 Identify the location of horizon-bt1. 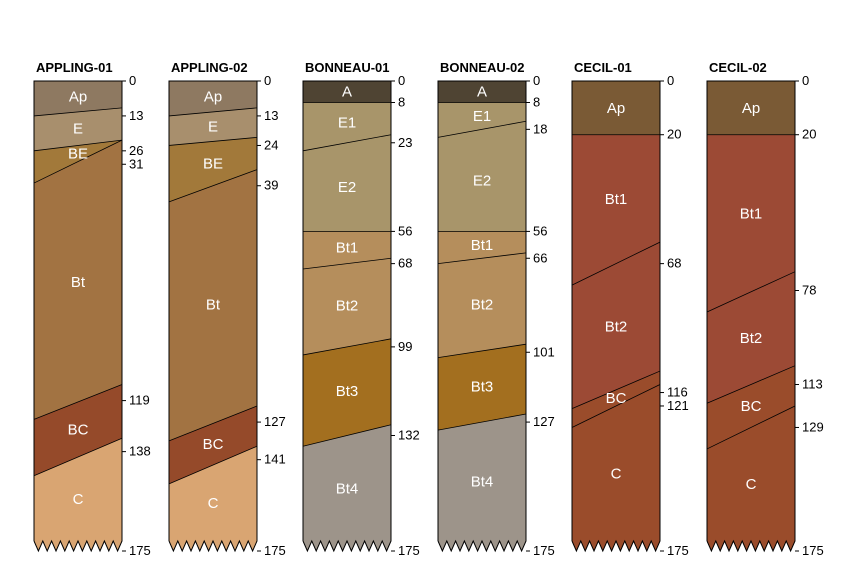
(347, 250).